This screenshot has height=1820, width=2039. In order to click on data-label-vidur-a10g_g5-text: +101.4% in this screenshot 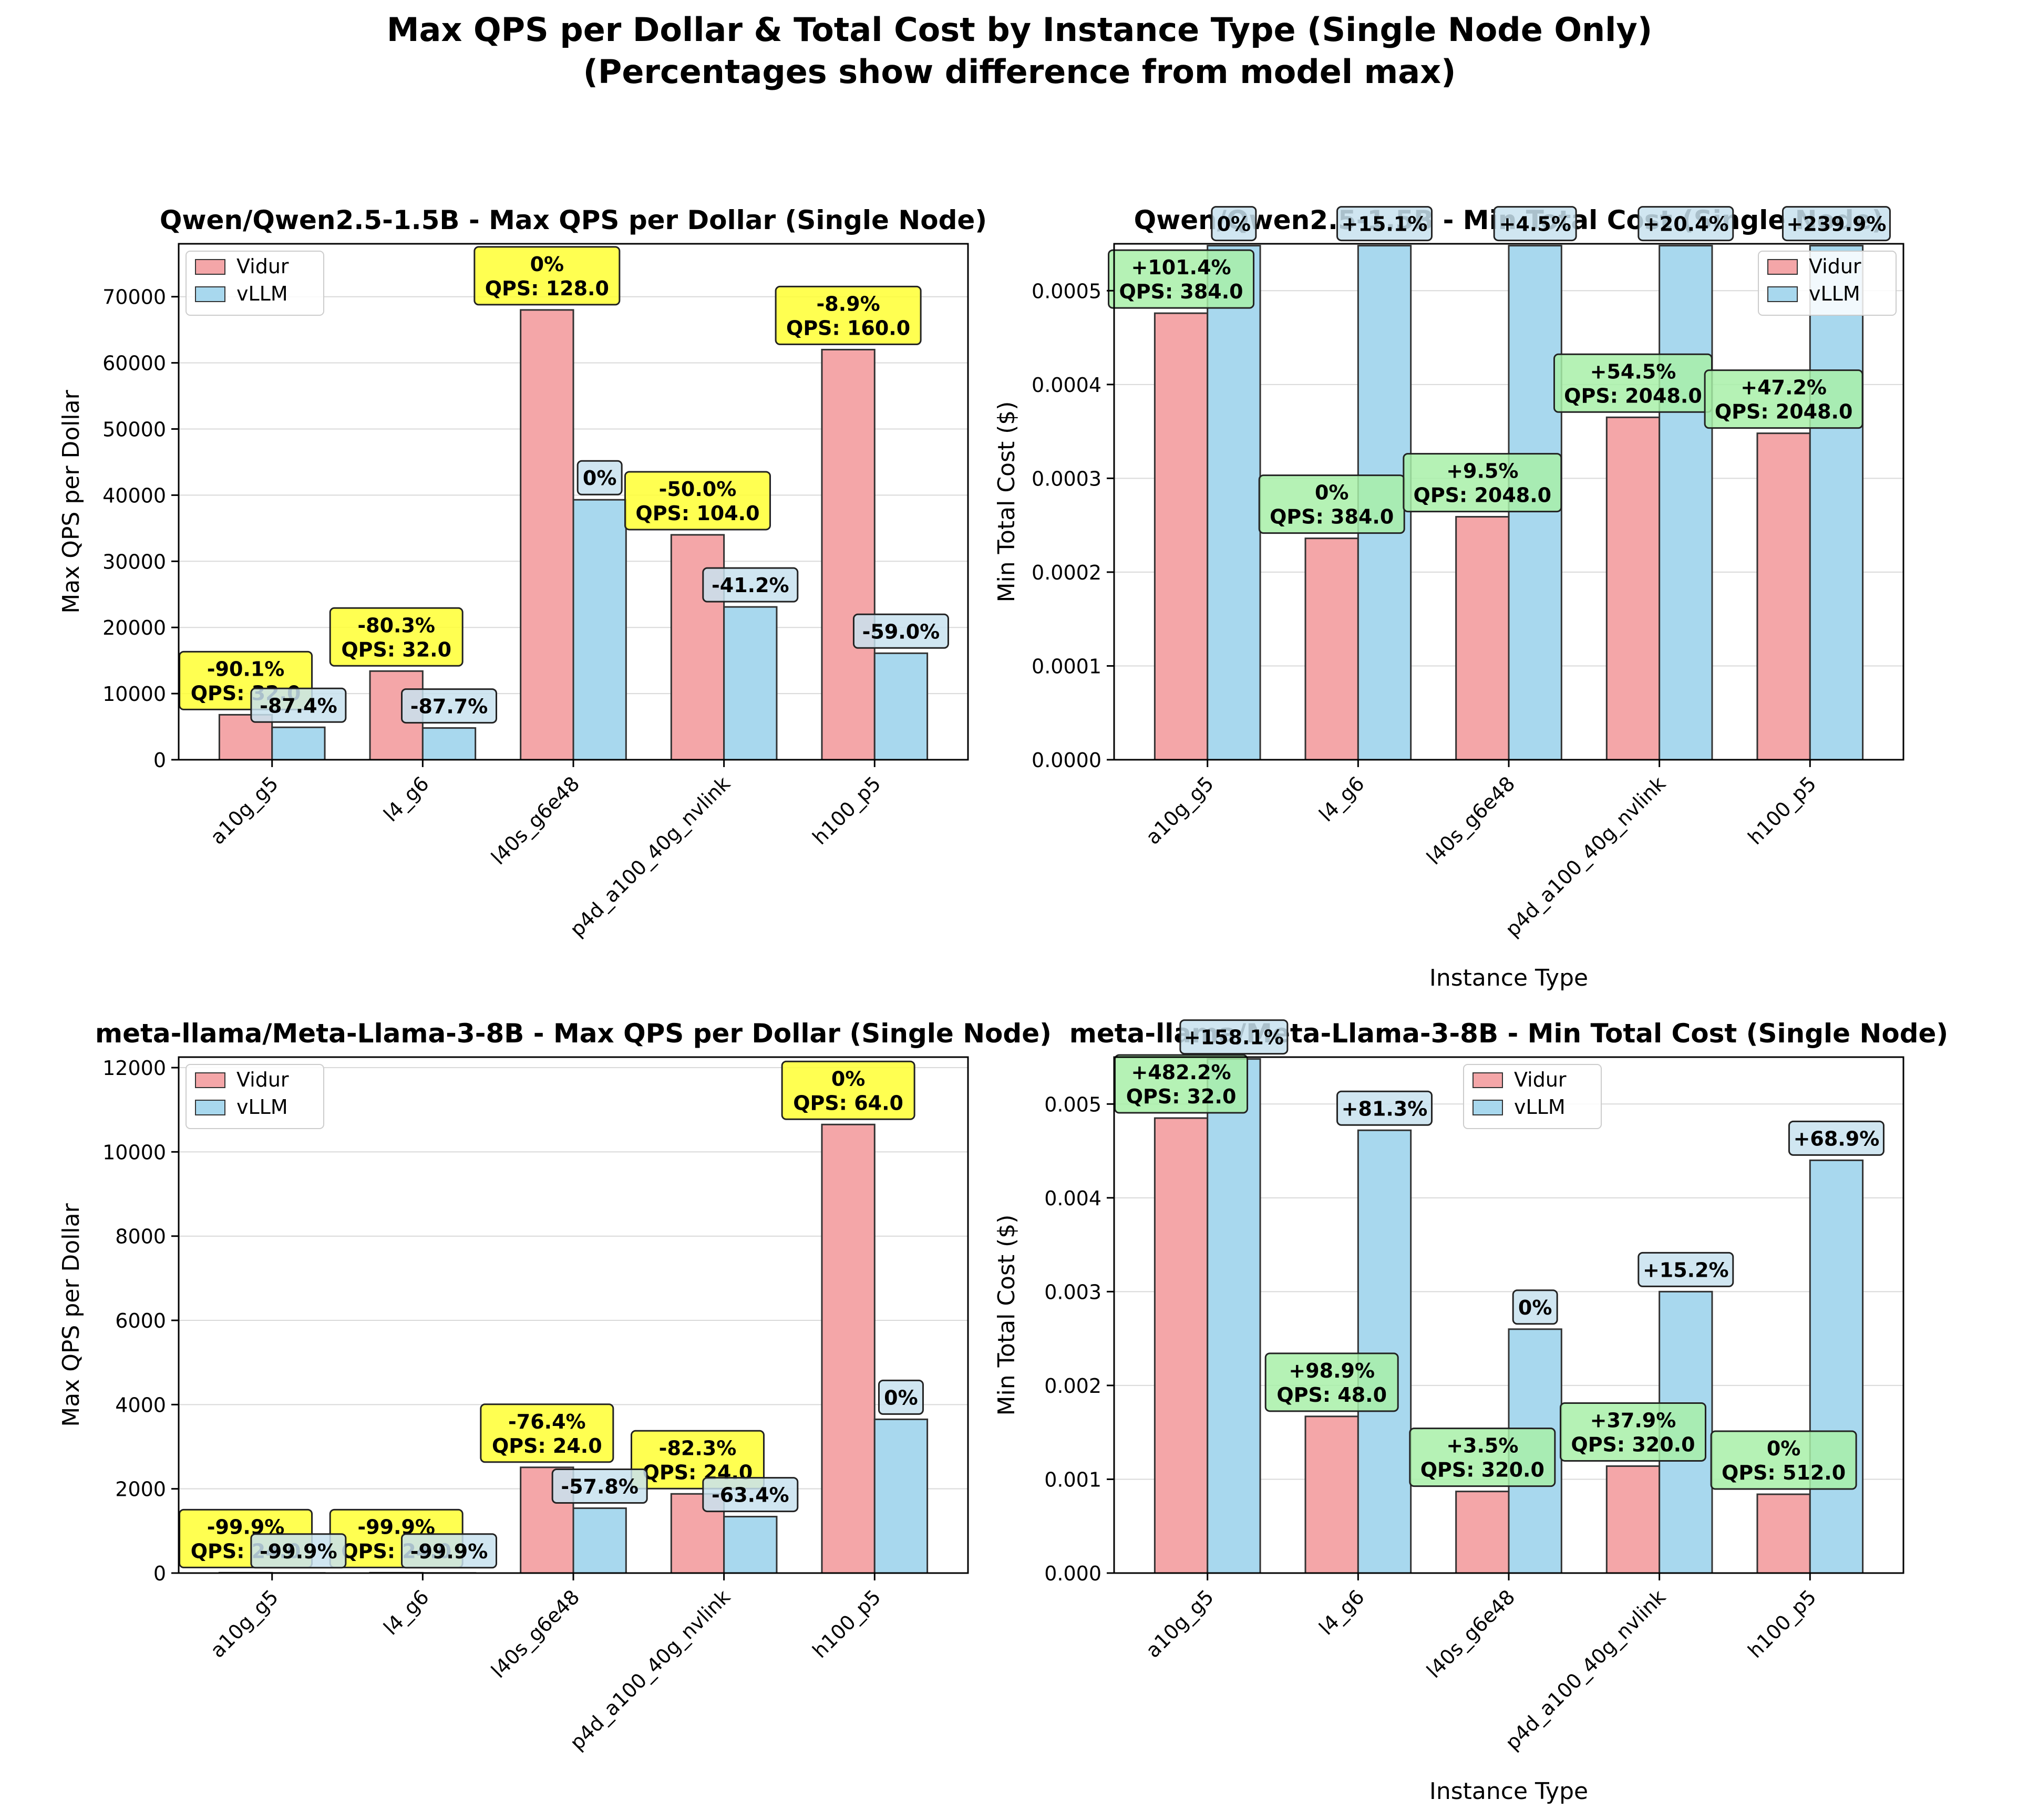, I will do `click(1181, 267)`.